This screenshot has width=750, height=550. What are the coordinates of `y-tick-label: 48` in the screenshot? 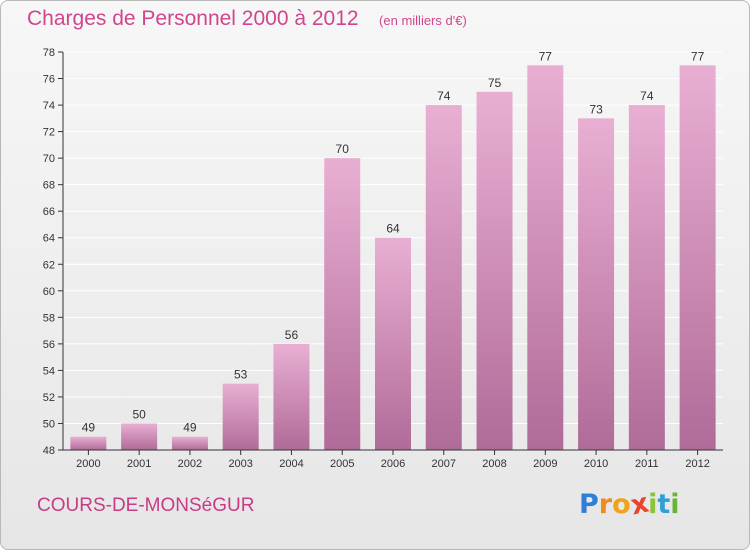 It's located at (49, 451).